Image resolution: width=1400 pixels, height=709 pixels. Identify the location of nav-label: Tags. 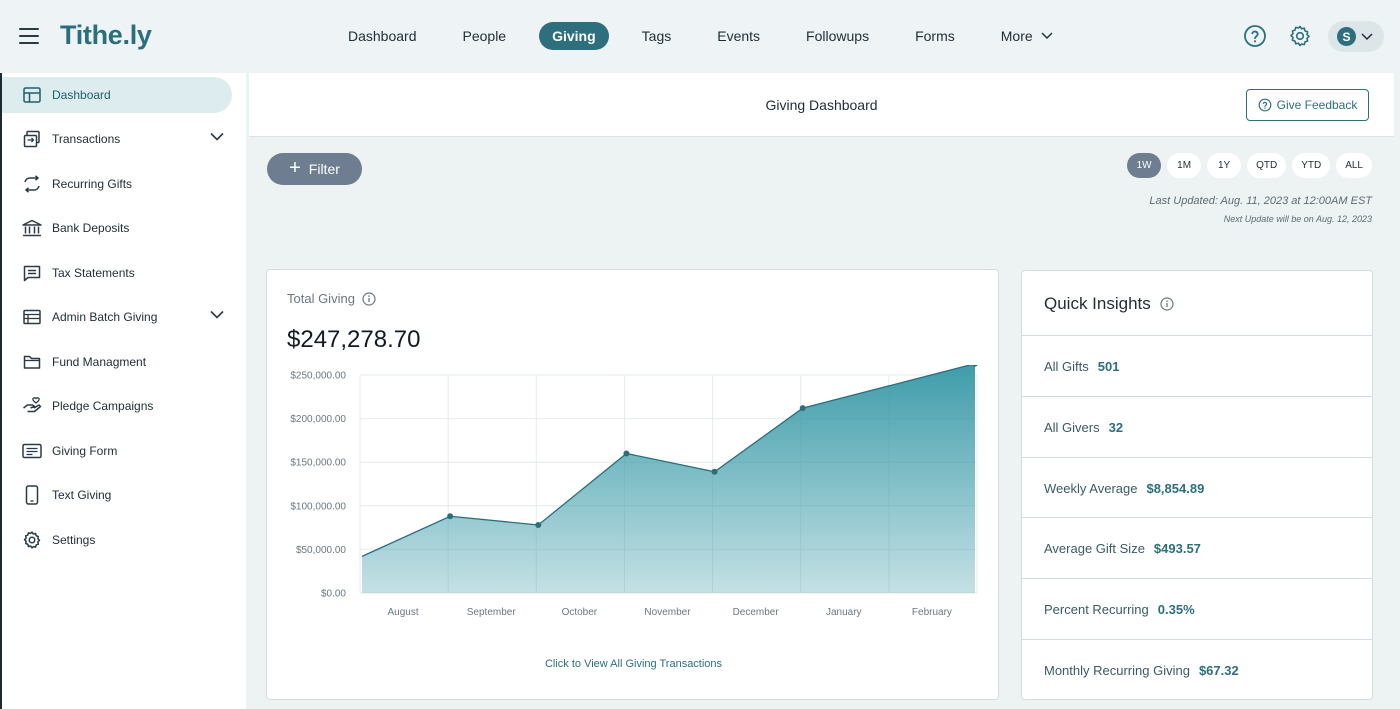
(656, 36).